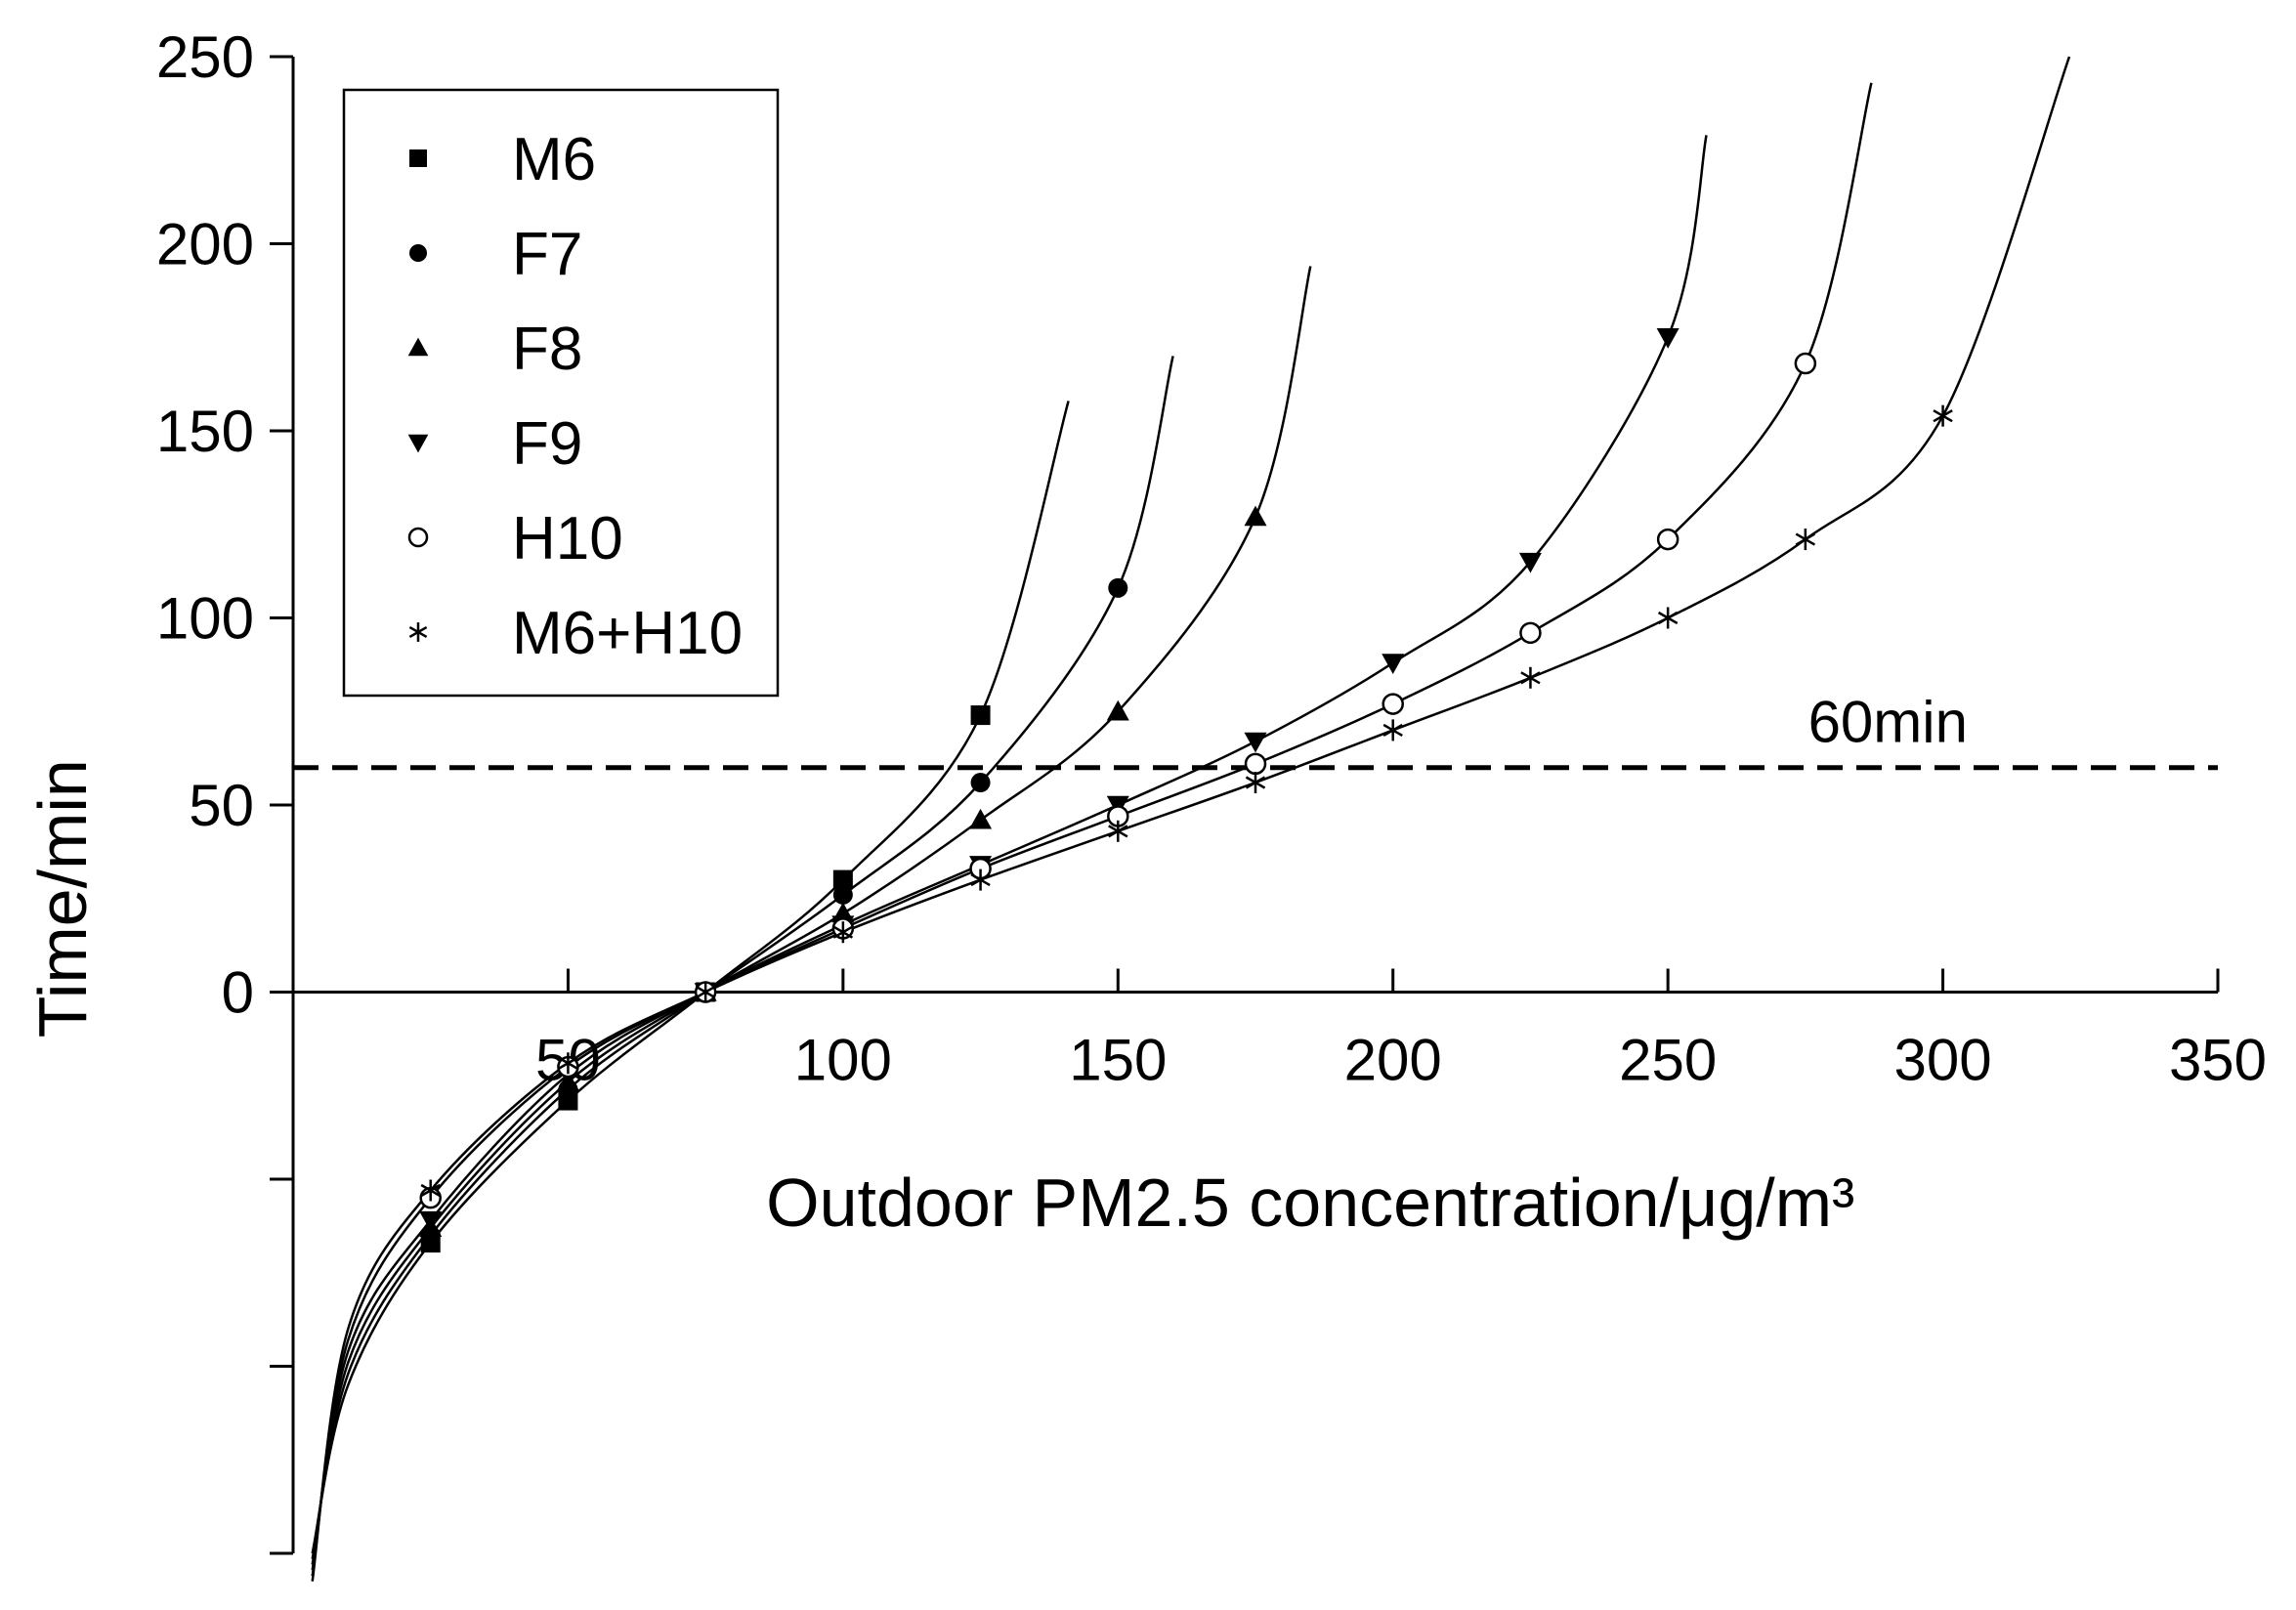  I want to click on legend-marker-f9, so click(418, 443).